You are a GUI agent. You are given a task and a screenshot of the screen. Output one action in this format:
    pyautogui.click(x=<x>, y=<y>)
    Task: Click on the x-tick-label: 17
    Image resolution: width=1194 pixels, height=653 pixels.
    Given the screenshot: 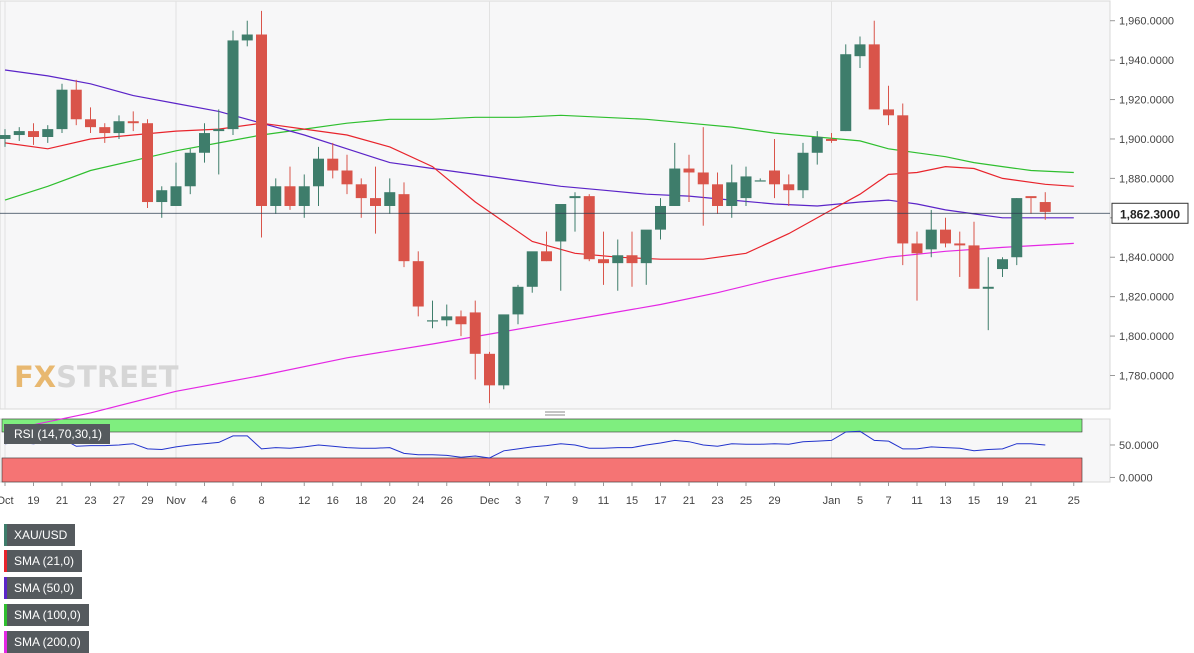 What is the action you would take?
    pyautogui.click(x=660, y=501)
    